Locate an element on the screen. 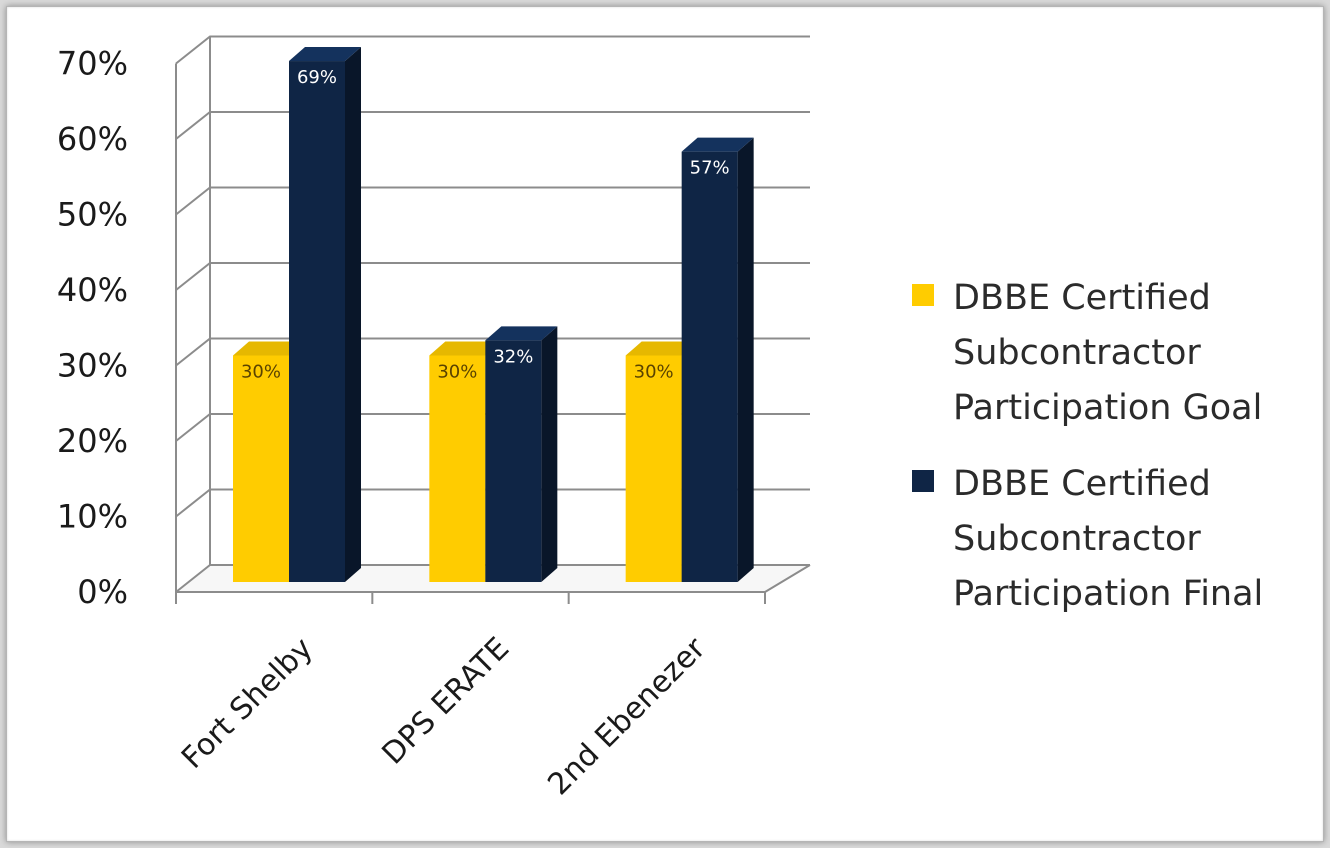 Image resolution: width=1330 pixels, height=848 pixels. y-tick-label: 20% is located at coordinates (92, 441).